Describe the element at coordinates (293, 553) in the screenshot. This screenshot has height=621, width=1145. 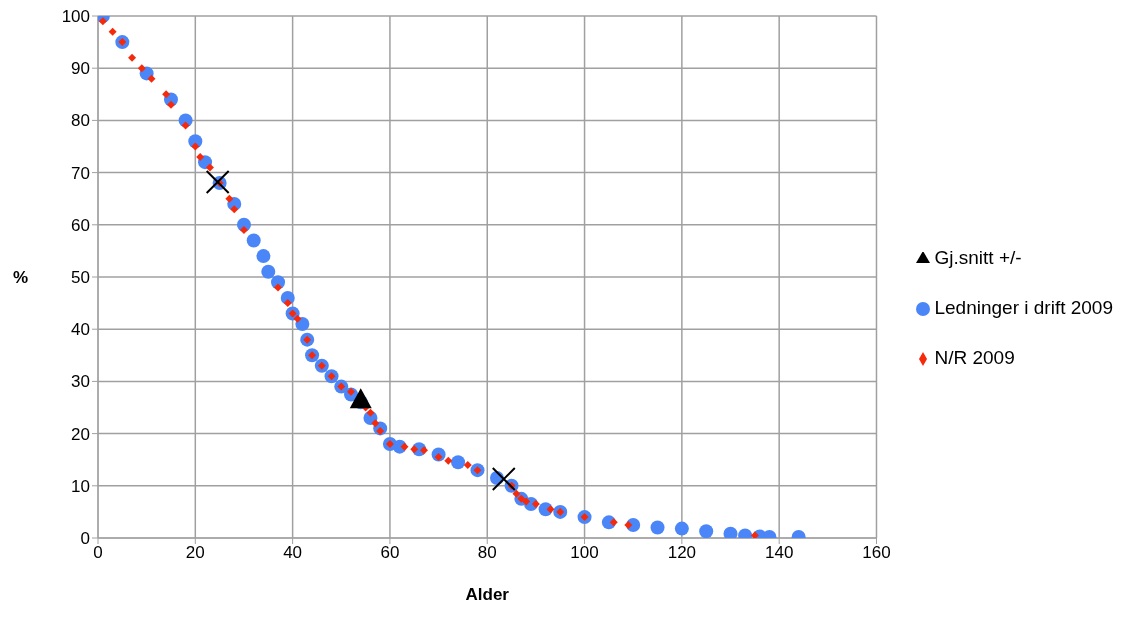
I see `x-tick-label: 40` at that location.